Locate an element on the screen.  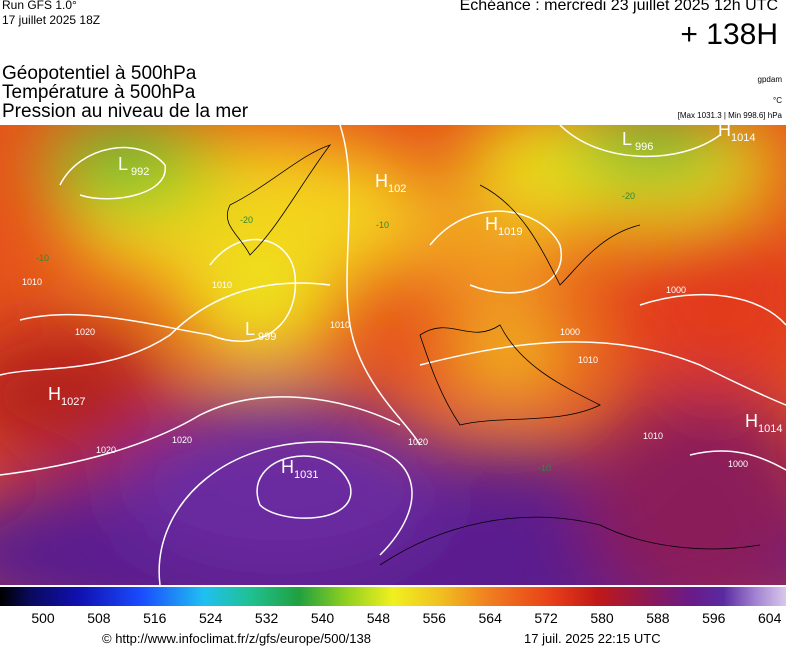
colorbar-label: 556 is located at coordinates (434, 618).